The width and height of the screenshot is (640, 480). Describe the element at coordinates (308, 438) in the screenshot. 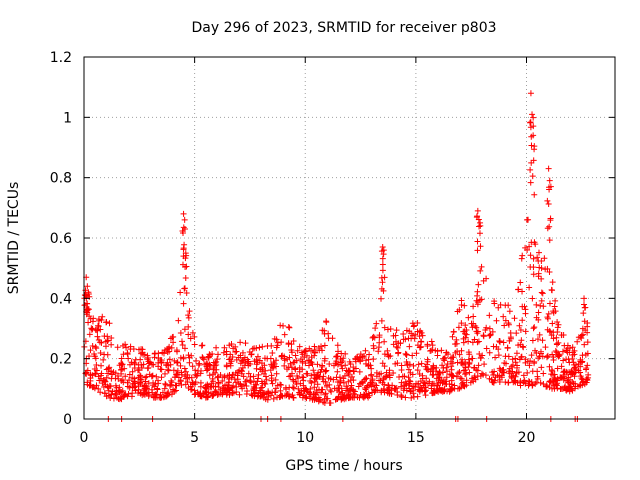

I see `x-tick-labels: 0 5 10 15 20` at that location.